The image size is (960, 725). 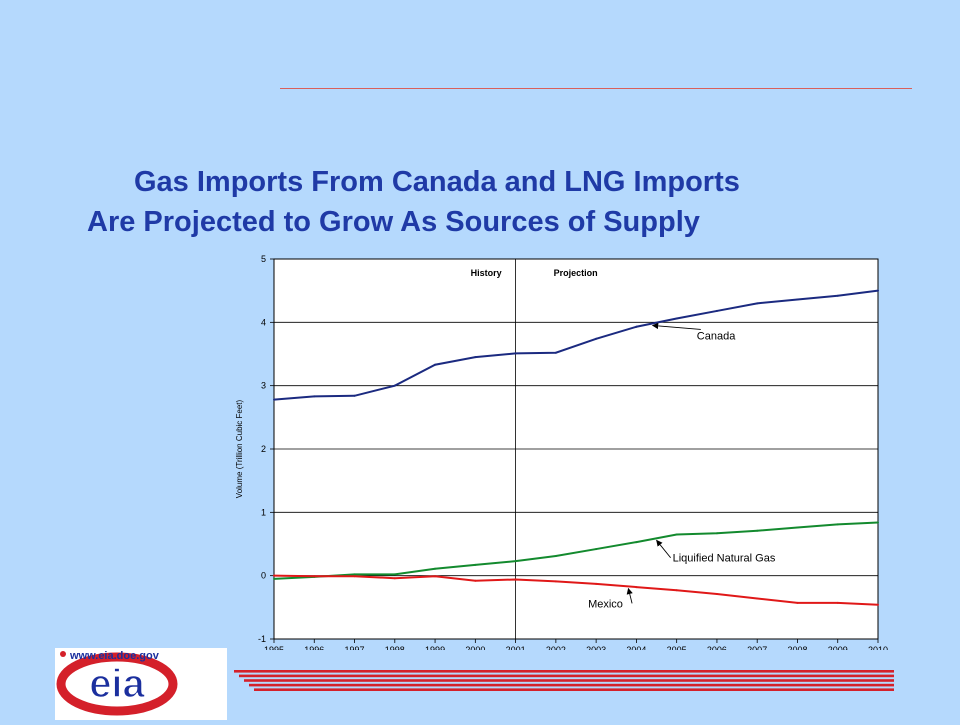 What do you see at coordinates (878, 647) in the screenshot?
I see `x-tick-label: 2010` at bounding box center [878, 647].